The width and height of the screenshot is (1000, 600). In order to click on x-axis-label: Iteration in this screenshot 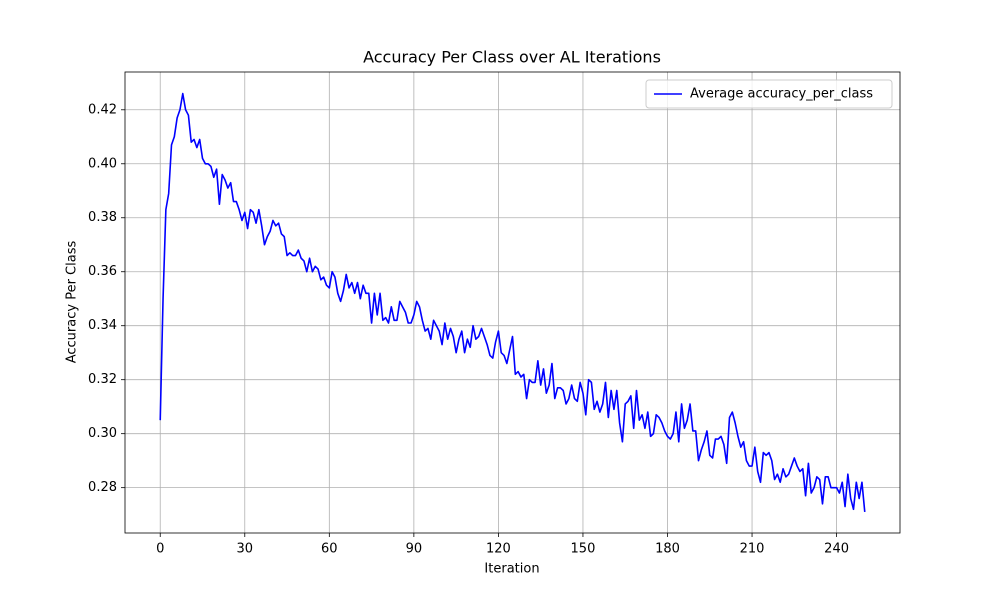, I will do `click(511, 569)`.